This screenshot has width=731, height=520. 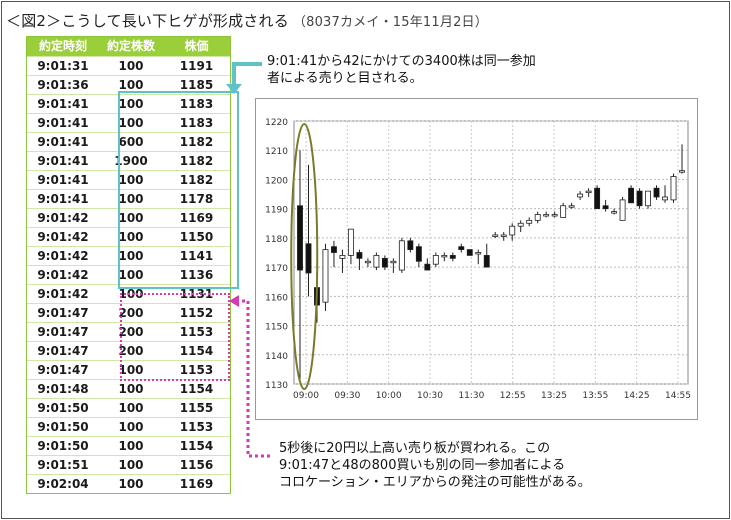 What do you see at coordinates (422, 465) in the screenshot?
I see `bottom-annotation-line2: 9:01:47と48の800買いも別の同一参加者による` at bounding box center [422, 465].